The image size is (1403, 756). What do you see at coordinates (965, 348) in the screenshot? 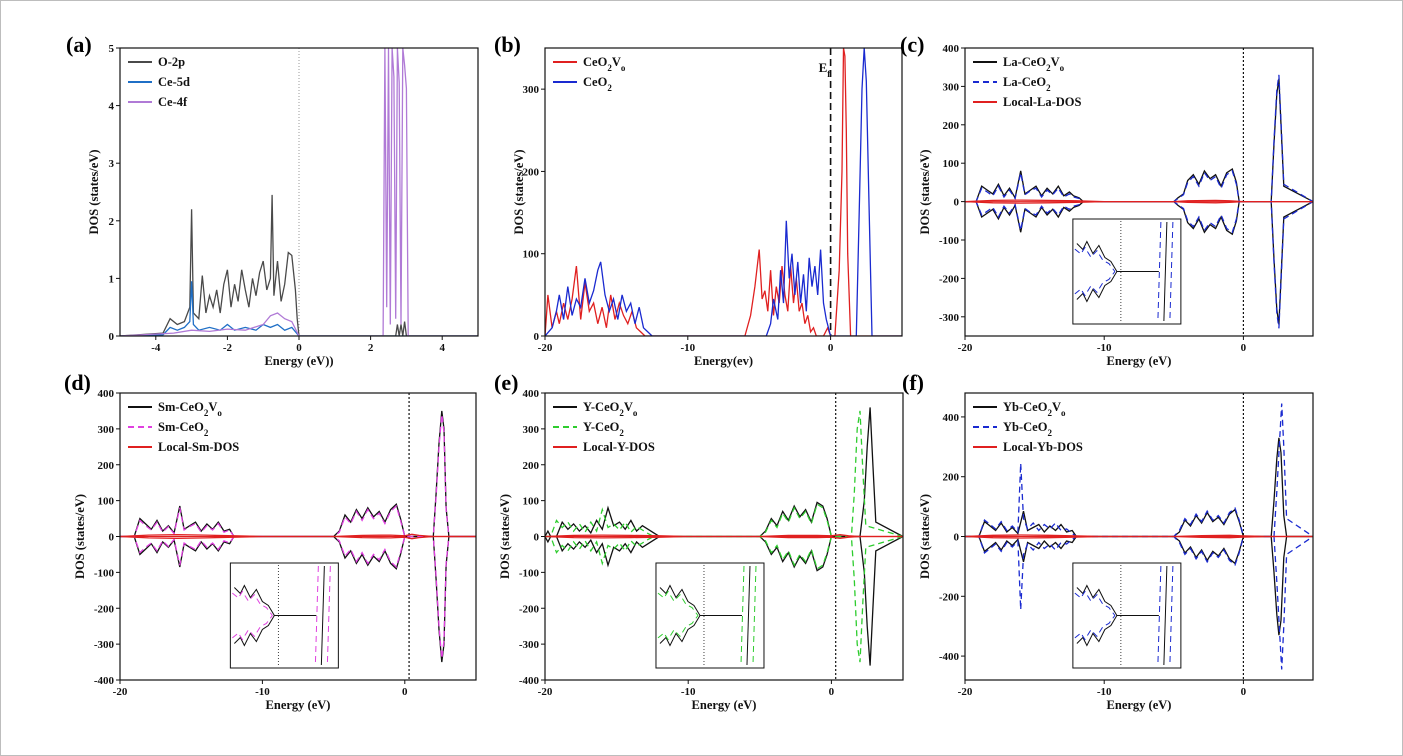
I see `x-tick-label-c-0: -20` at bounding box center [965, 348].